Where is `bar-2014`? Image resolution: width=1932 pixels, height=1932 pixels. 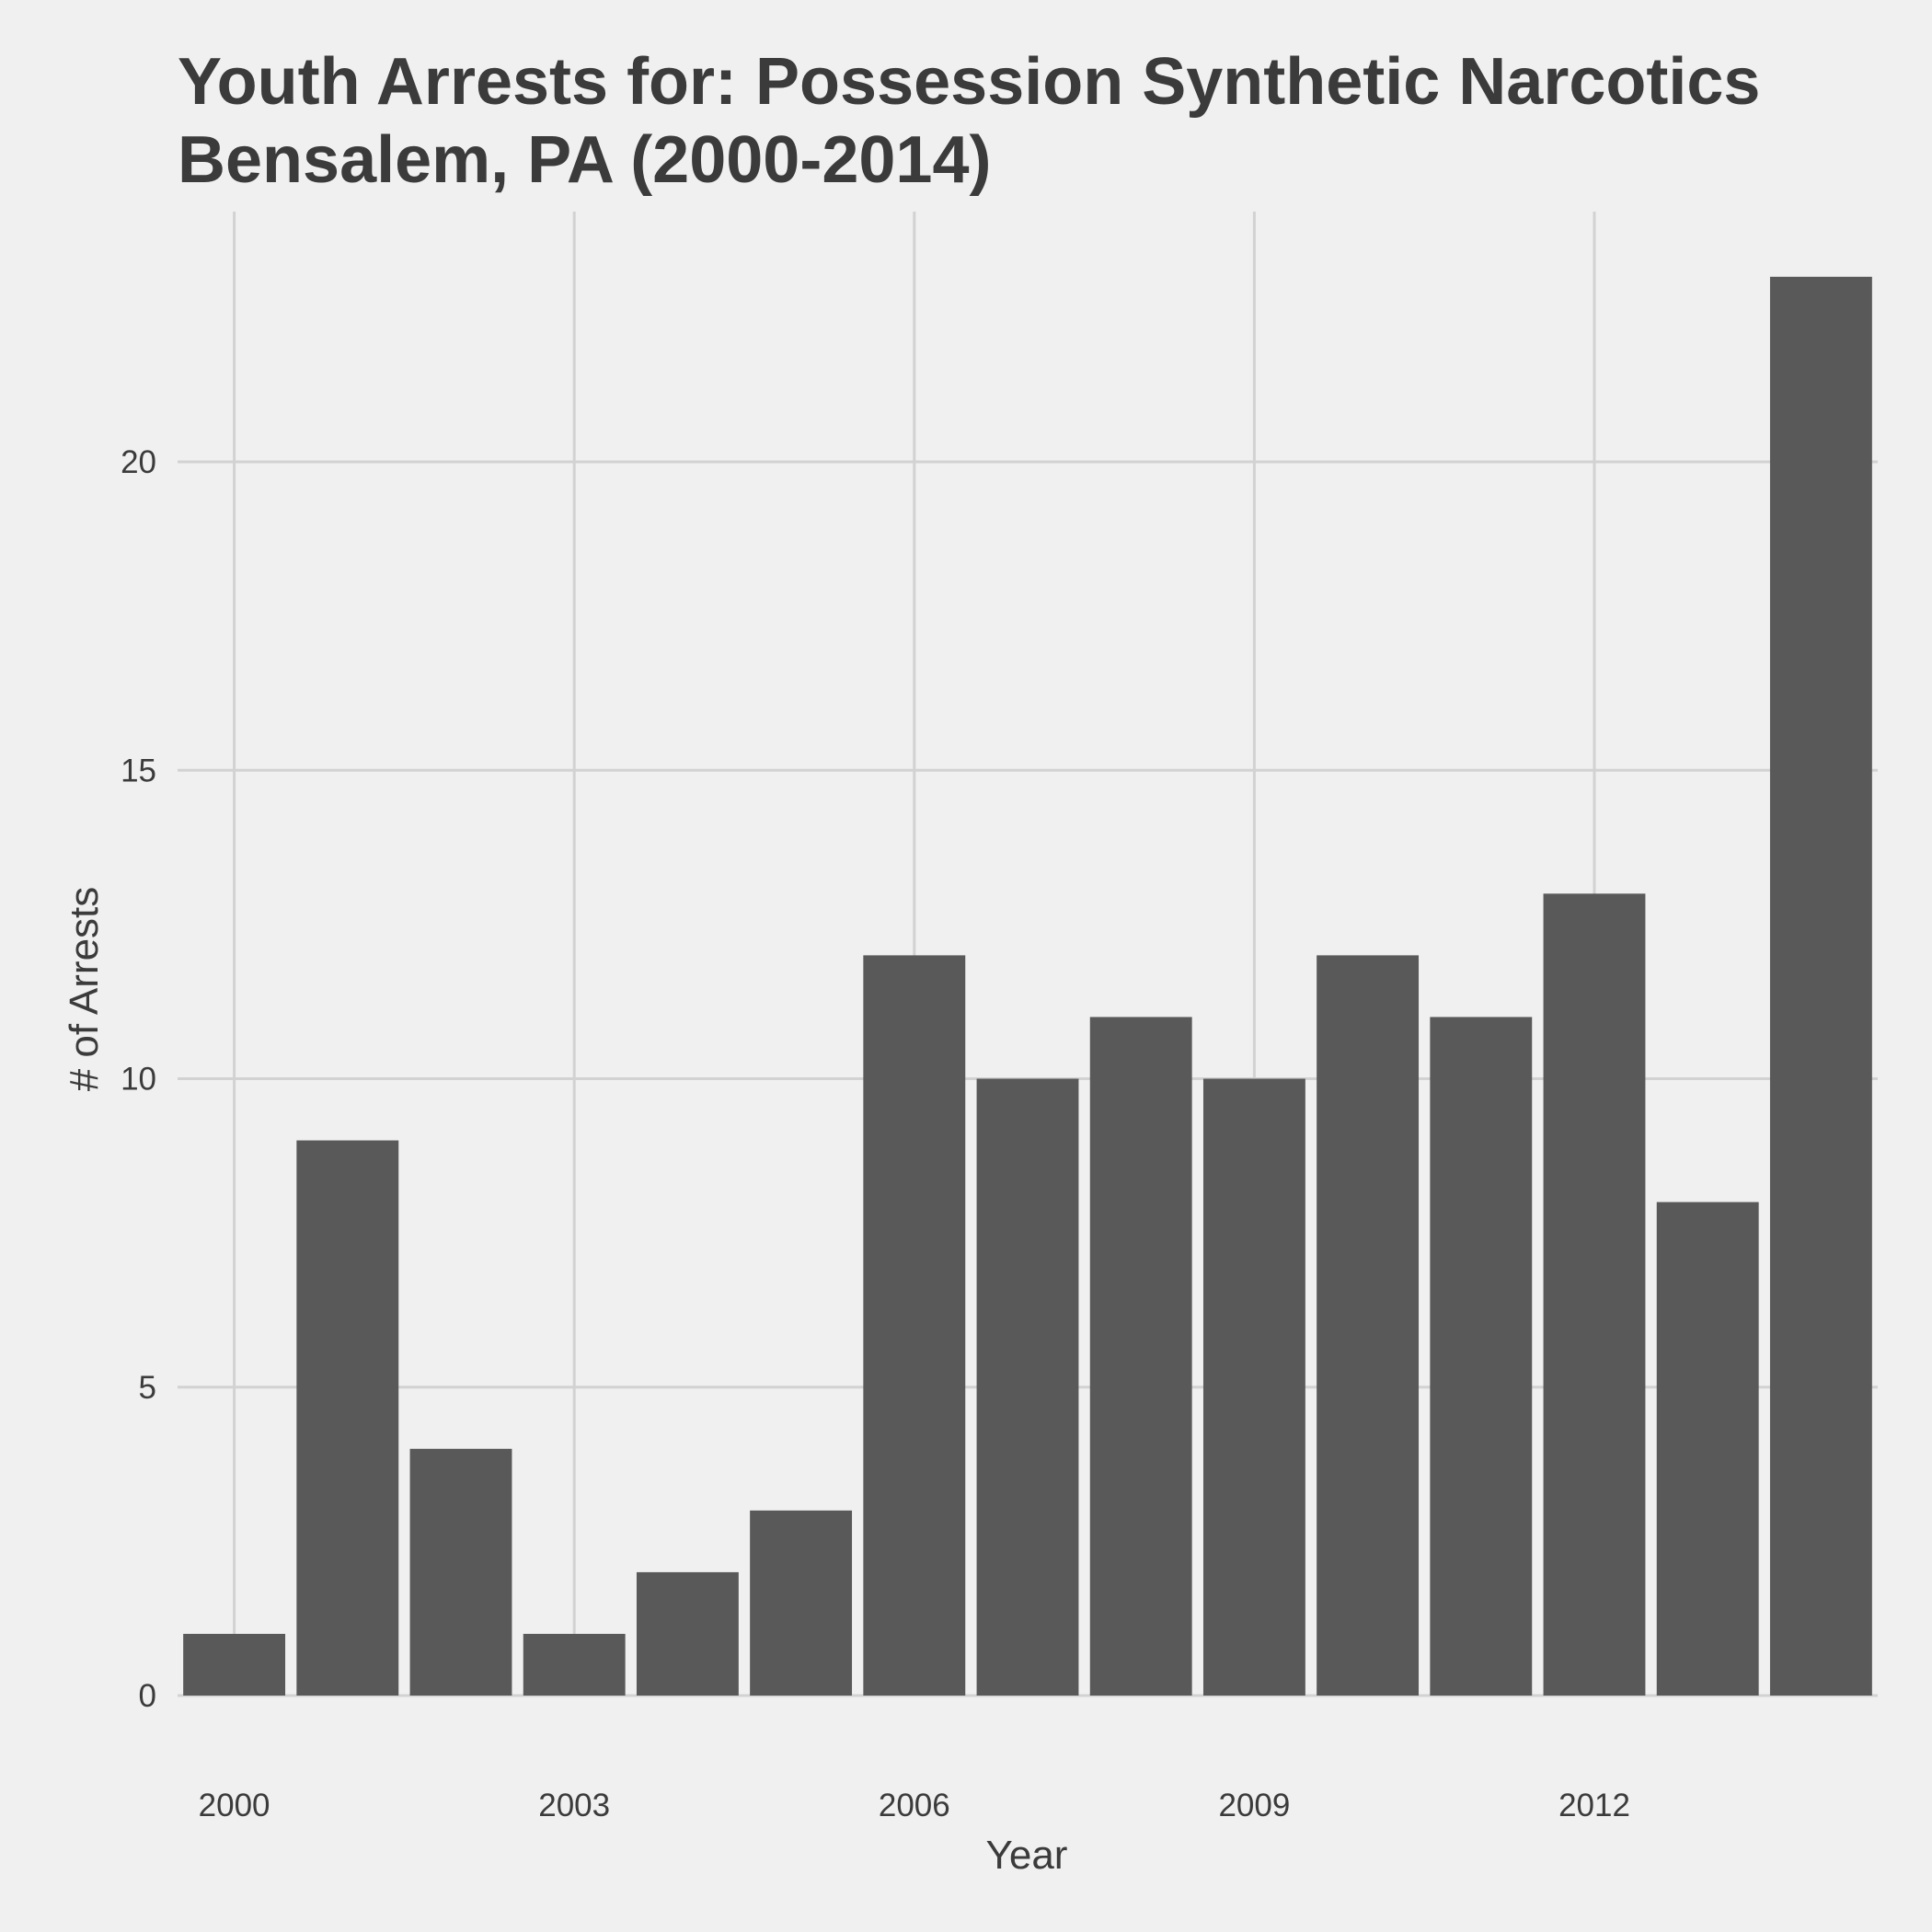 bar-2014 is located at coordinates (1820, 986).